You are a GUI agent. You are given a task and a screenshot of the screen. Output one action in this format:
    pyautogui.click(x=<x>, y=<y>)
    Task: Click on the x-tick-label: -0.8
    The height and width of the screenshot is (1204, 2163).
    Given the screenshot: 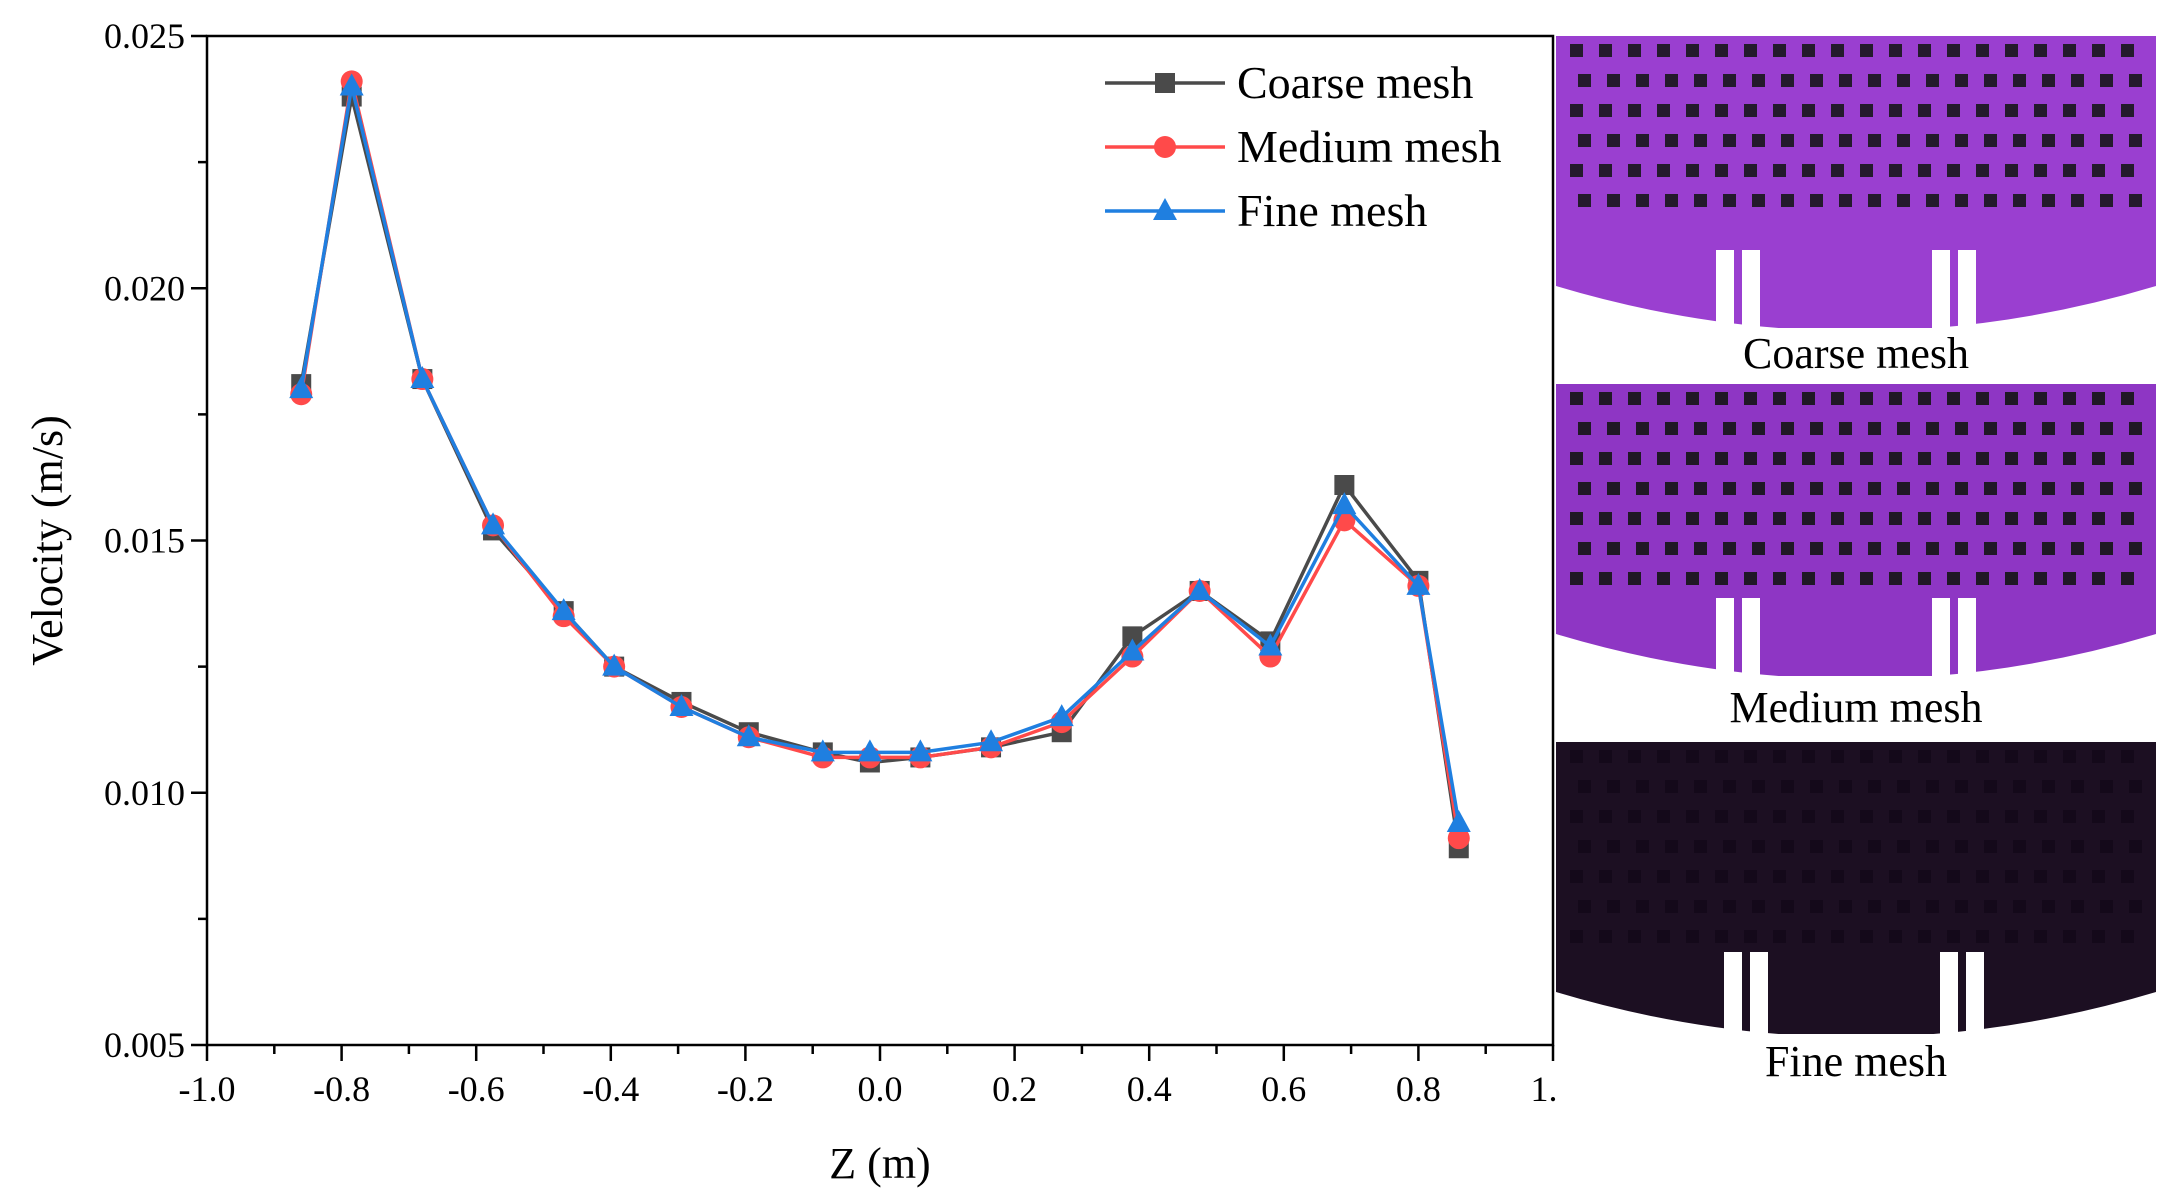 What is the action you would take?
    pyautogui.click(x=341, y=1089)
    